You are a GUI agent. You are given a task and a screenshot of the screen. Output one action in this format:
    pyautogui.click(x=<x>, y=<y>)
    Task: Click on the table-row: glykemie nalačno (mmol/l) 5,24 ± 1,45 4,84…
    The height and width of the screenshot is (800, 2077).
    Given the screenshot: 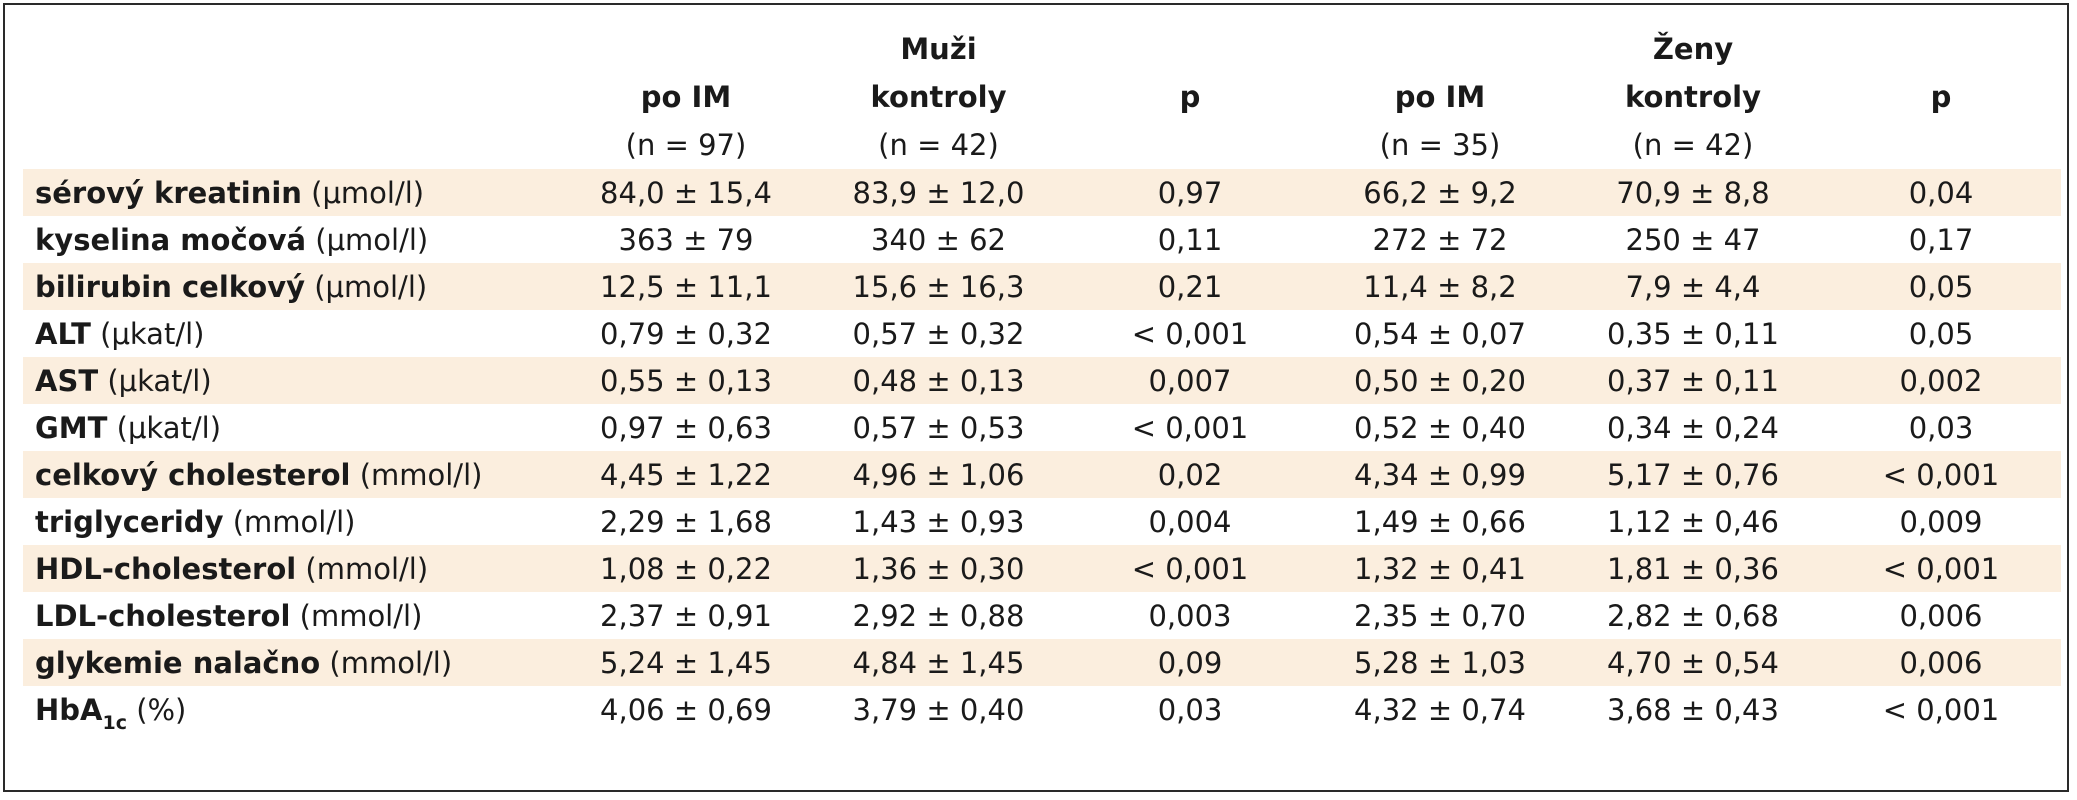 What is the action you would take?
    pyautogui.click(x=1042, y=662)
    